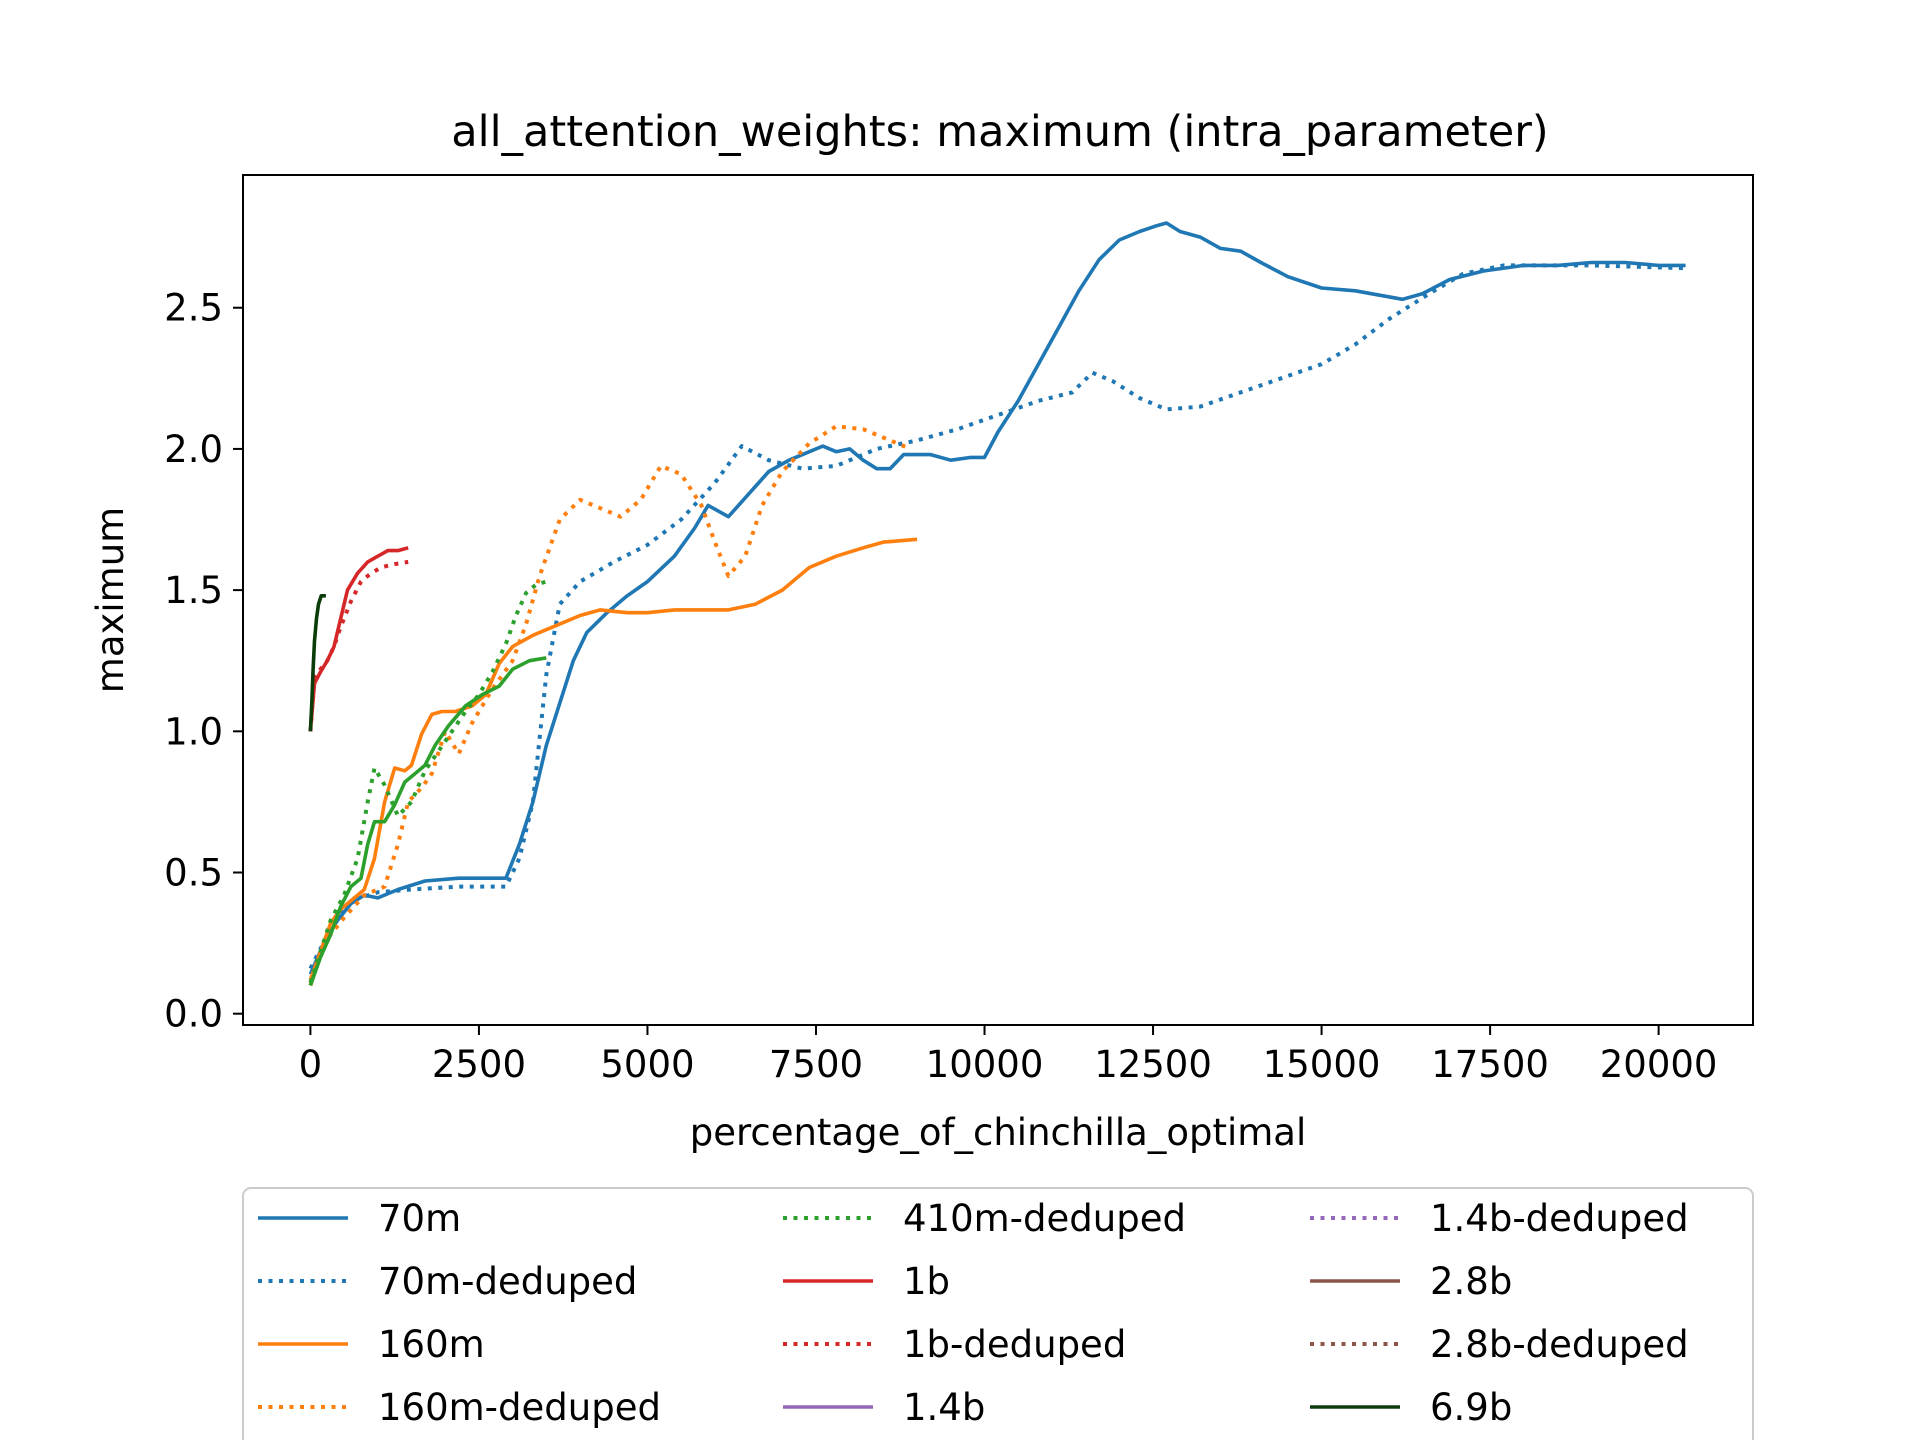  I want to click on y-axis: 0.0 0.5 1.0 1.5 2.0 2.5, so click(203, 661).